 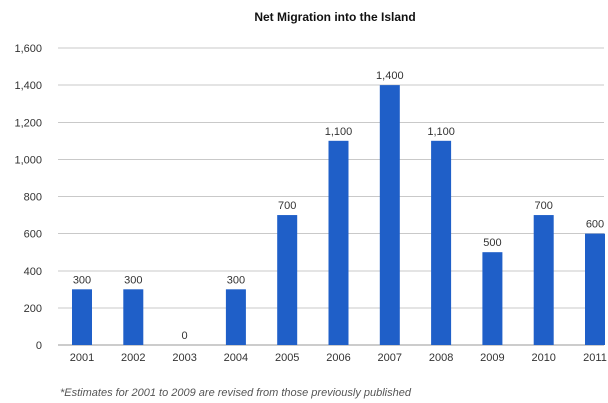 I want to click on chart-title: Net Migration into the Island, so click(x=334, y=17).